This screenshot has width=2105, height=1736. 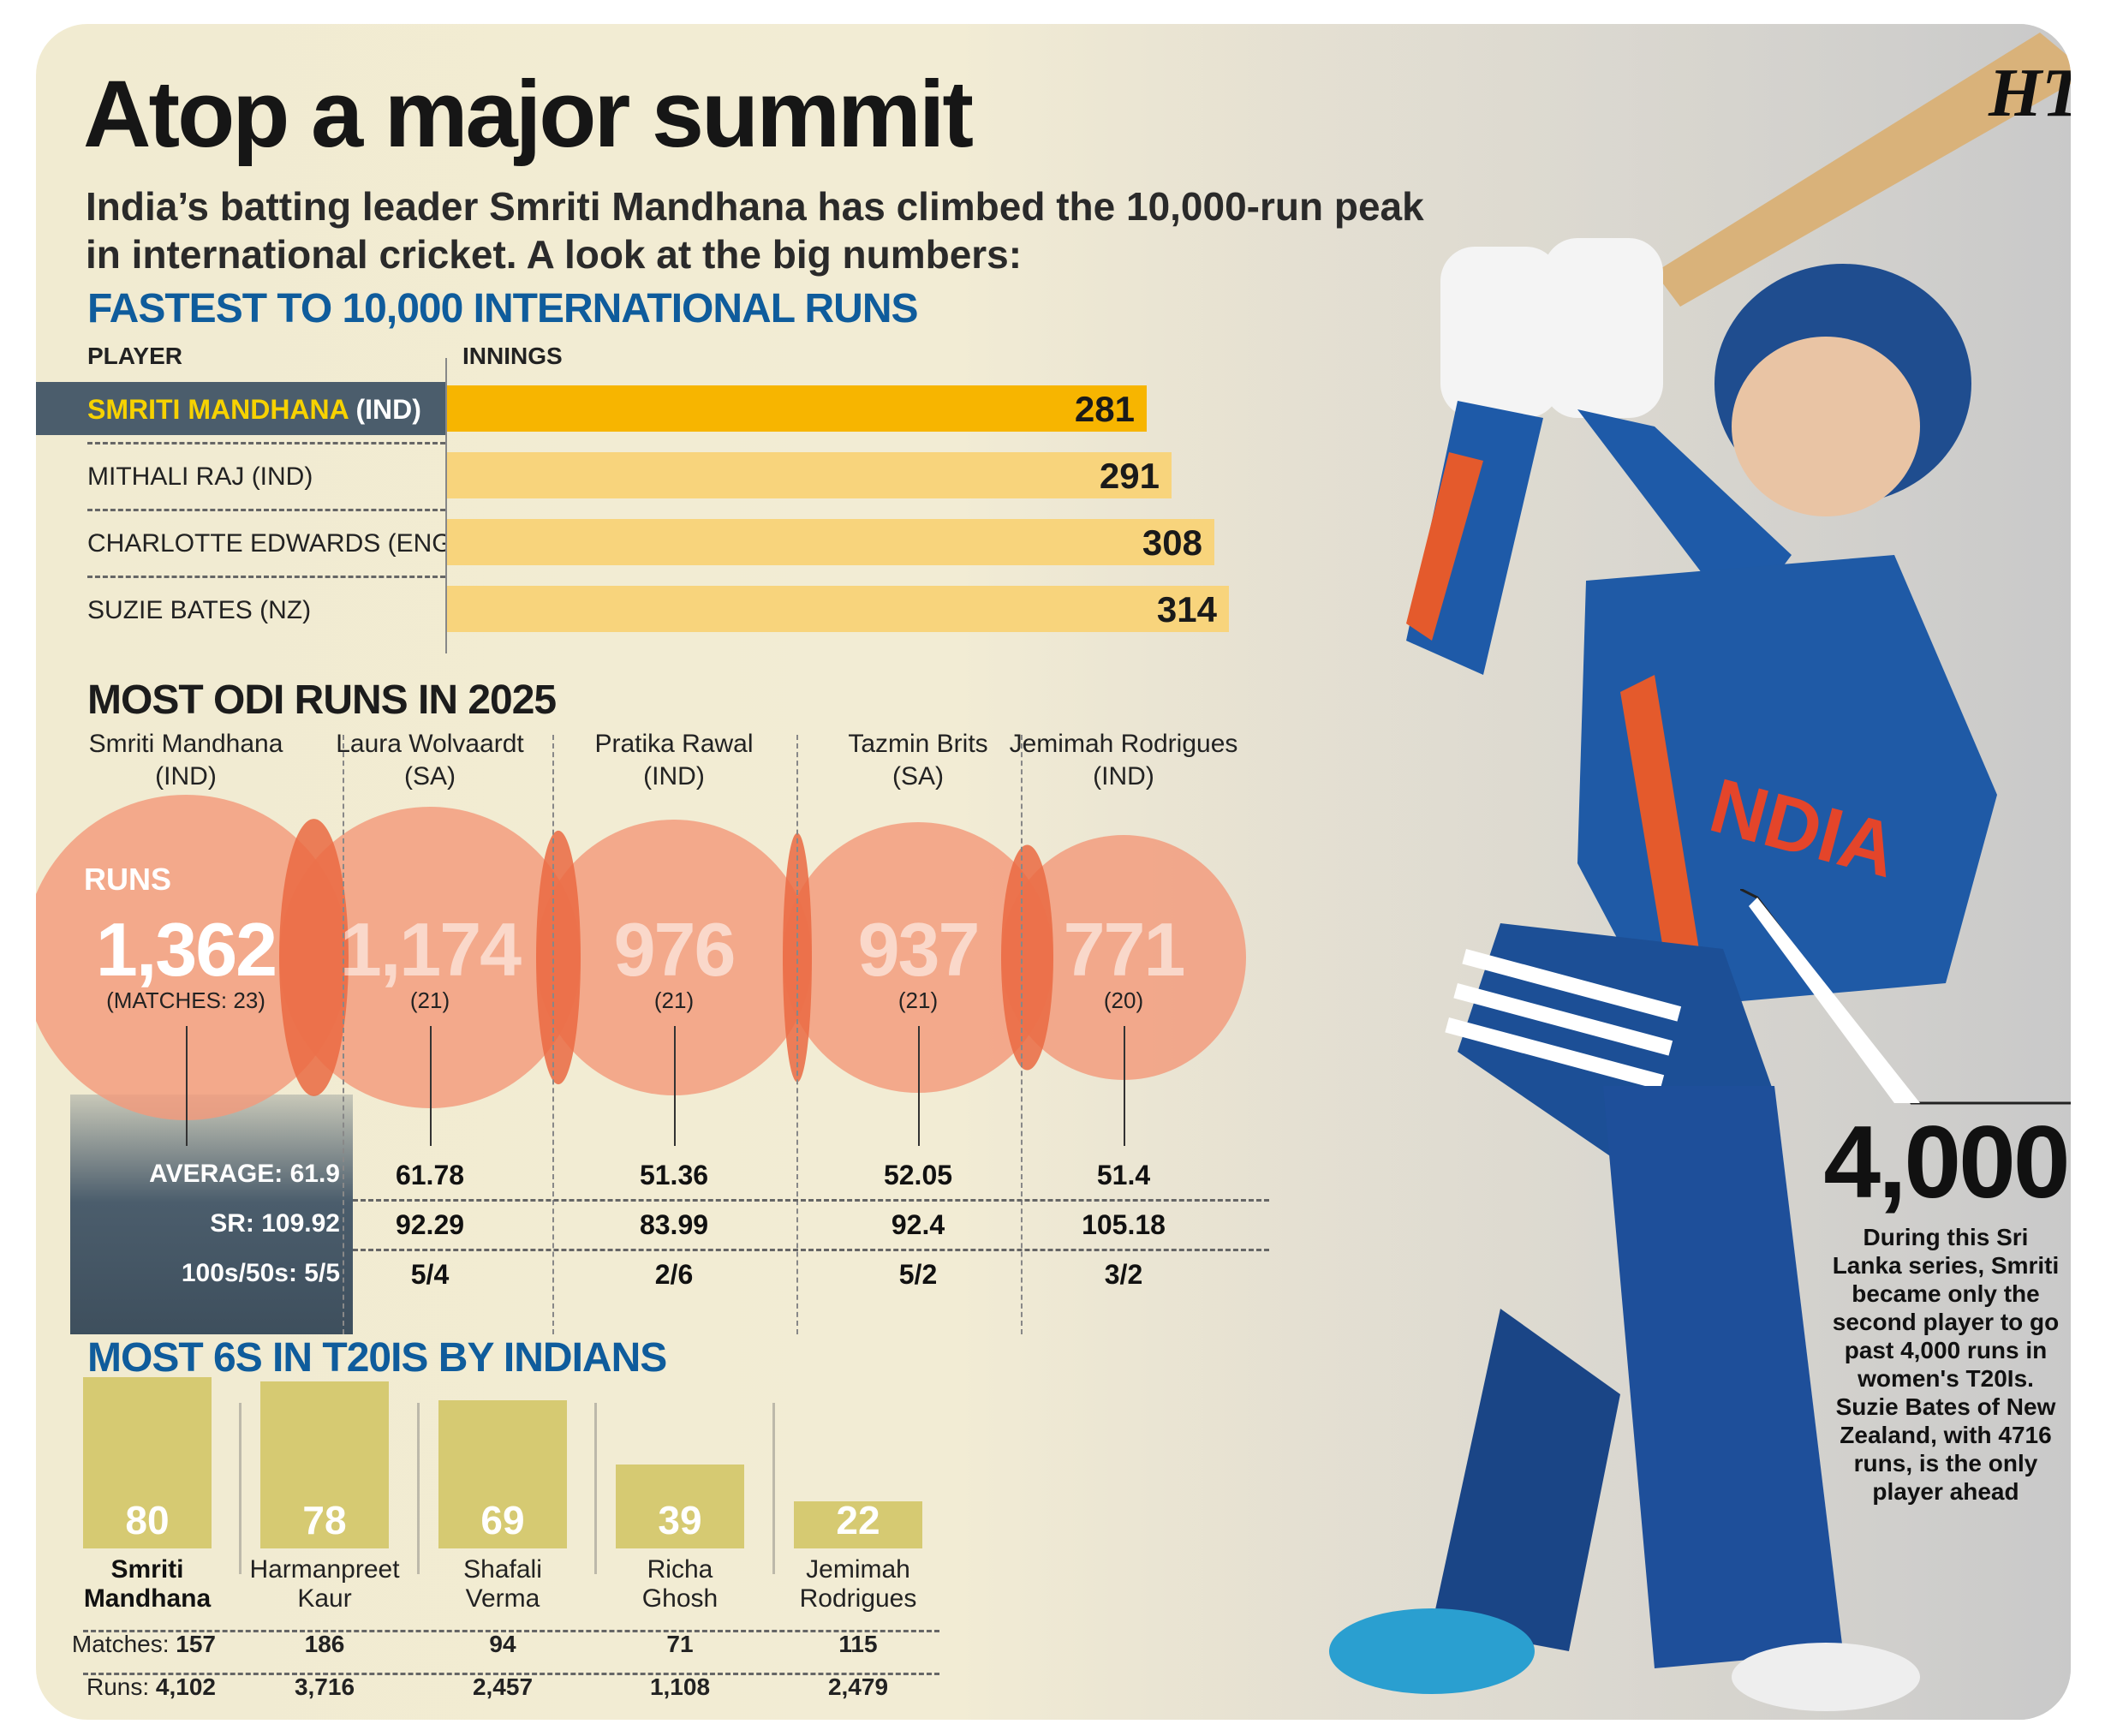 I want to click on odi-stat-value: 3/2, so click(x=1123, y=1274).